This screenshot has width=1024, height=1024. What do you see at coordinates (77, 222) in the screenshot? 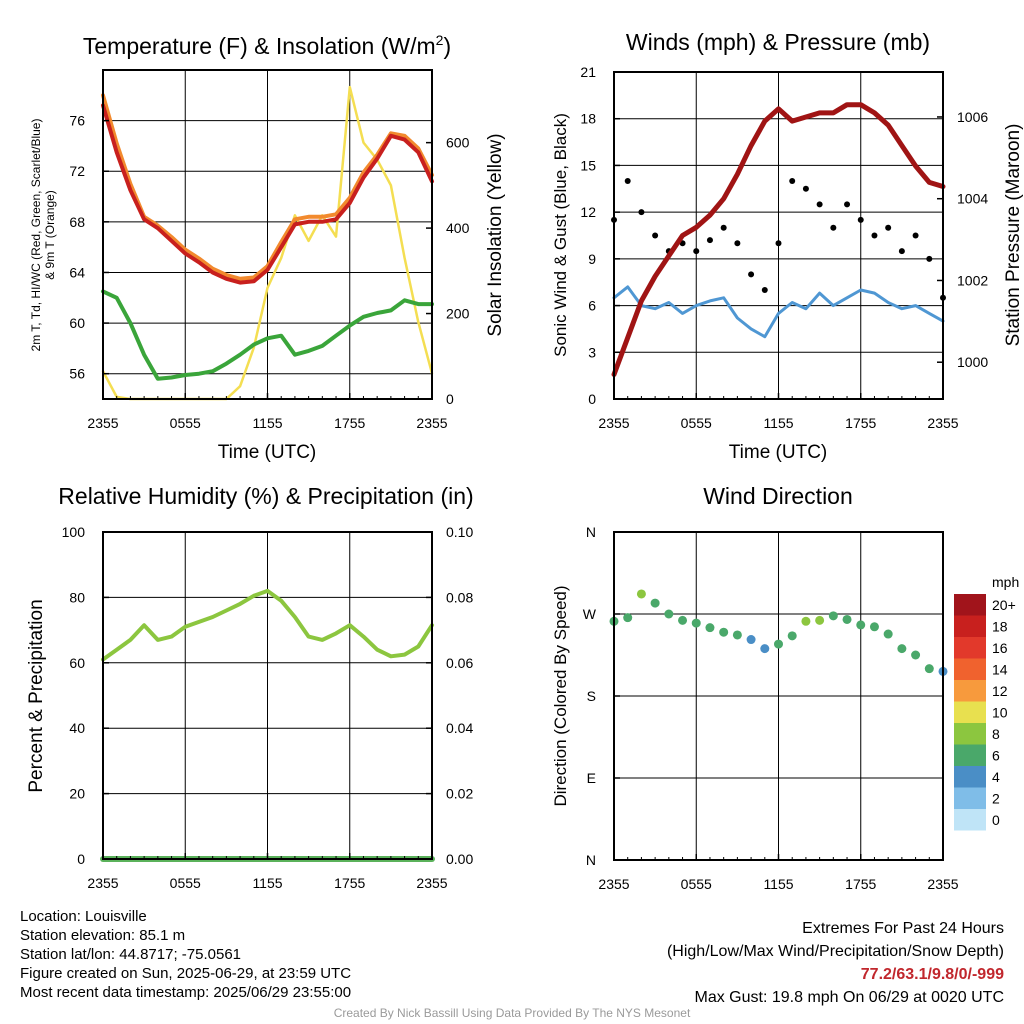
I see `y-tick-label: 68` at bounding box center [77, 222].